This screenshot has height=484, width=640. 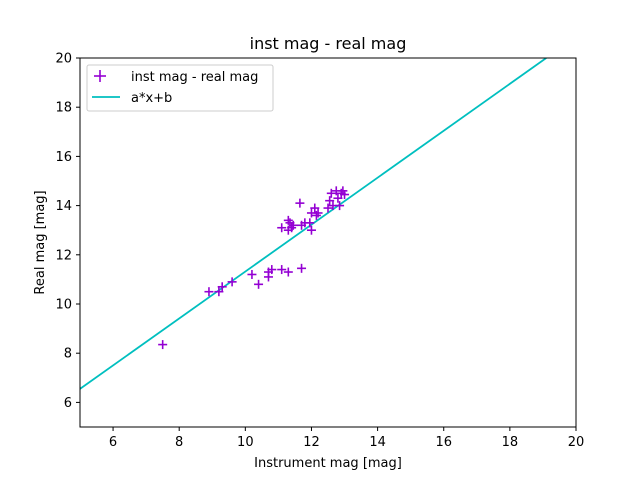 What do you see at coordinates (510, 442) in the screenshot?
I see `x-tick-label: 18` at bounding box center [510, 442].